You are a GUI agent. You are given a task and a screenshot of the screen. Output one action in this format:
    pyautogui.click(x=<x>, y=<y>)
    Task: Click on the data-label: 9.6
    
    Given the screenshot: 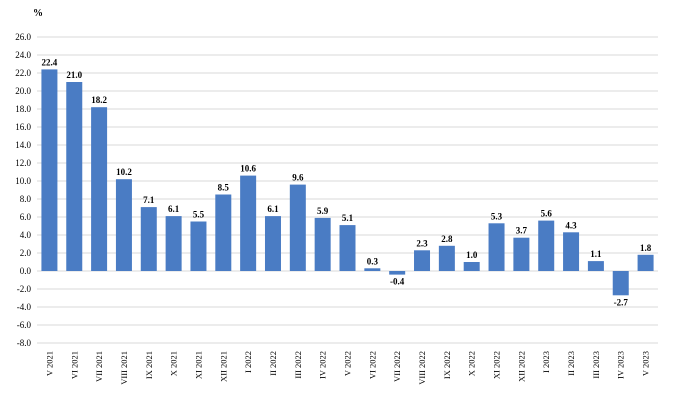 What is the action you would take?
    pyautogui.click(x=298, y=178)
    